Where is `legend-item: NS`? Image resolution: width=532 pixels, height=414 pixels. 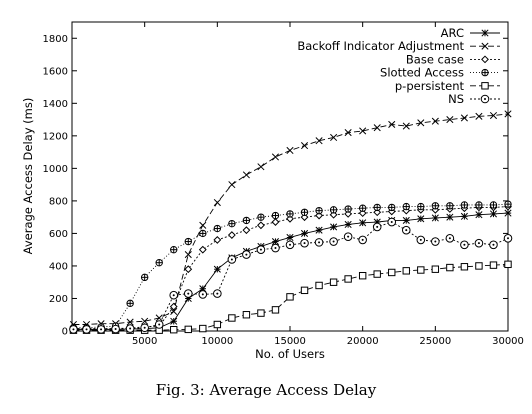
legend-item: NS is located at coordinates (474, 99).